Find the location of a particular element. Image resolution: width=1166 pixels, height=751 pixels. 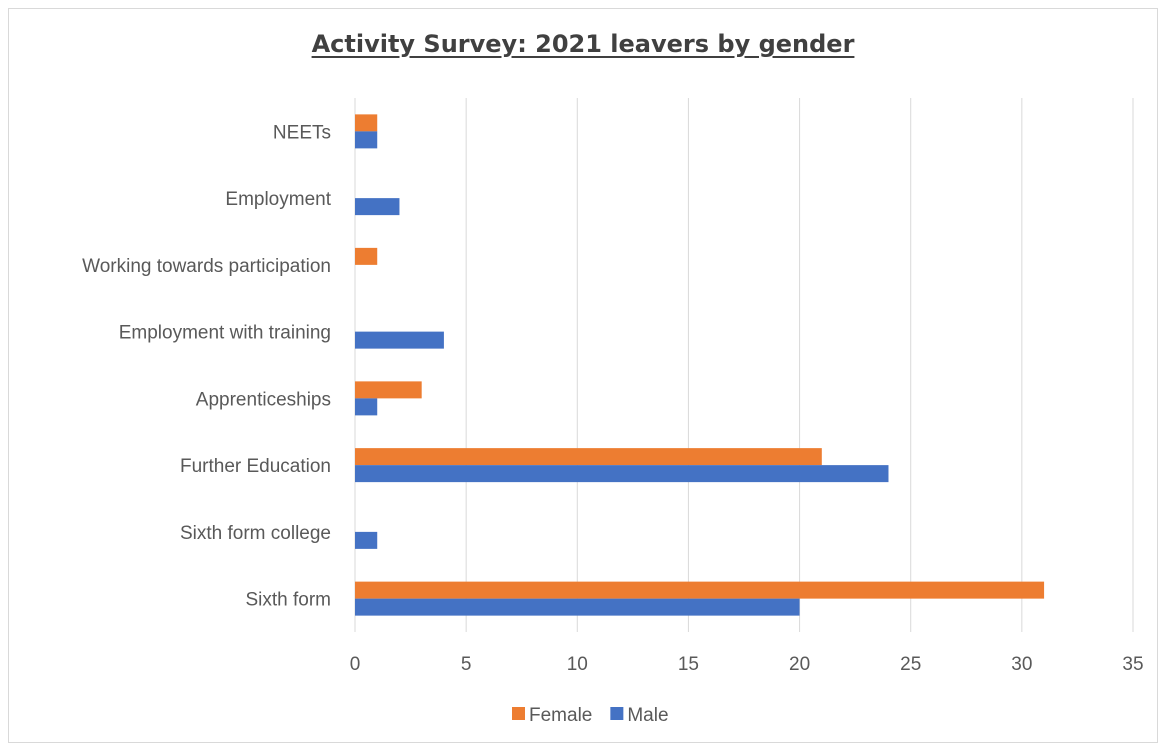

category-label: Working towards participation is located at coordinates (206, 266).